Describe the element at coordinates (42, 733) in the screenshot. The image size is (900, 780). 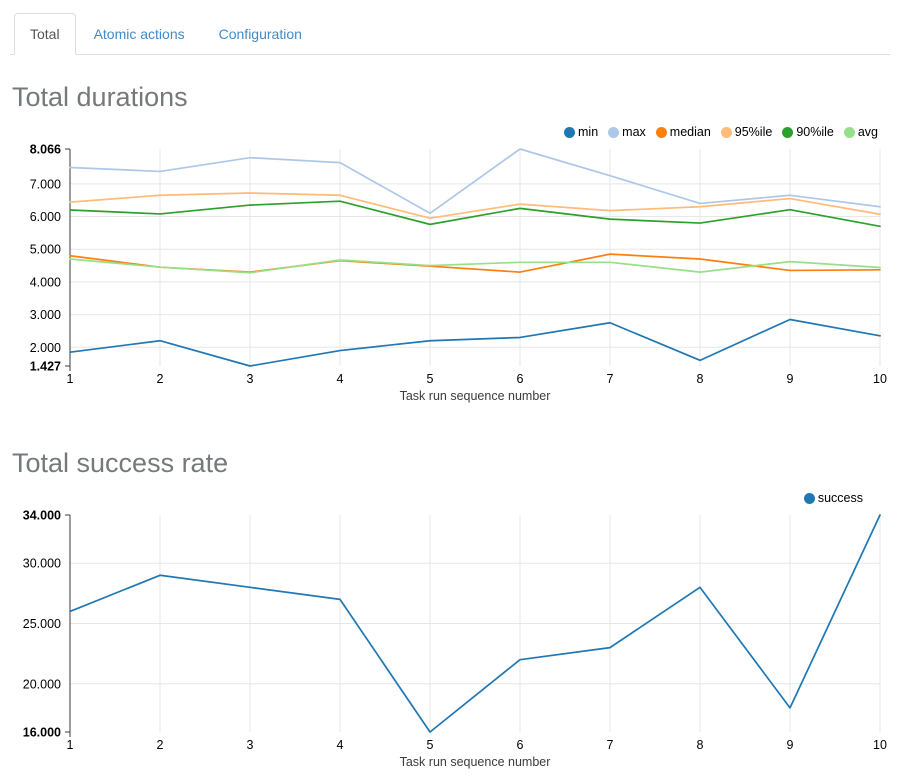
I see `y-axis-minmax-label: 16.000` at that location.